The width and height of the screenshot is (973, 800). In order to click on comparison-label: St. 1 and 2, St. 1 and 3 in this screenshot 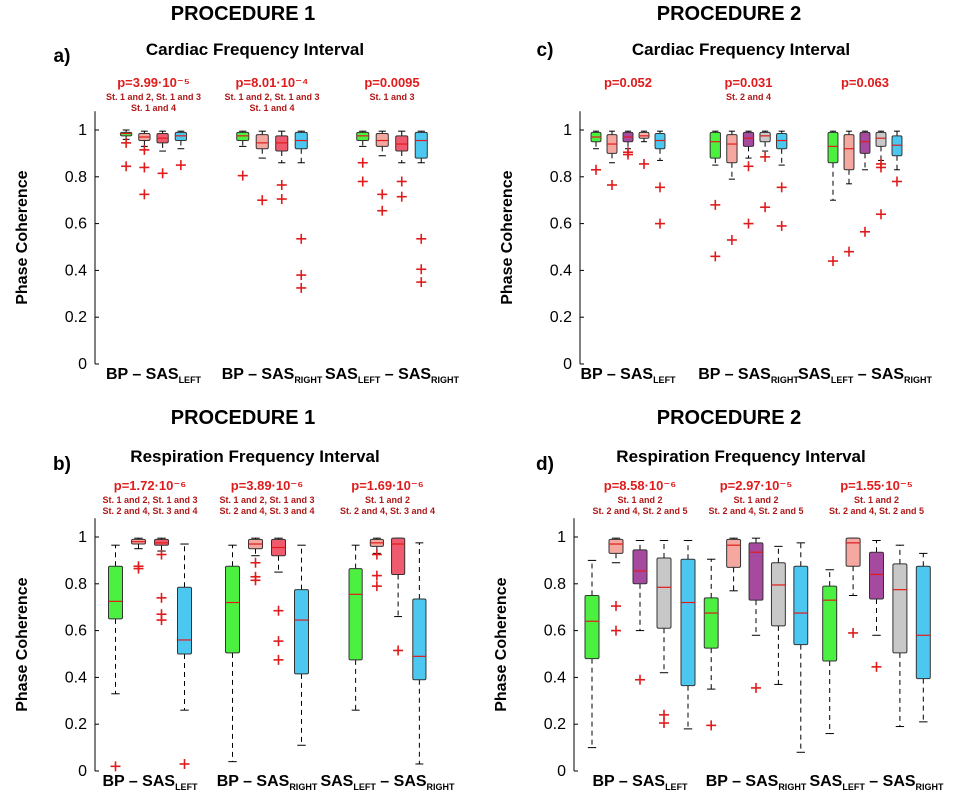, I will do `click(266, 500)`.